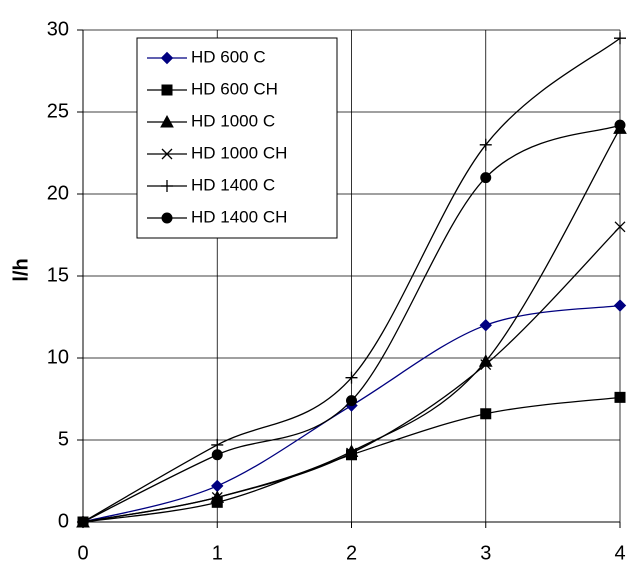 The image size is (642, 582). I want to click on x-tick-label: 4, so click(619, 553).